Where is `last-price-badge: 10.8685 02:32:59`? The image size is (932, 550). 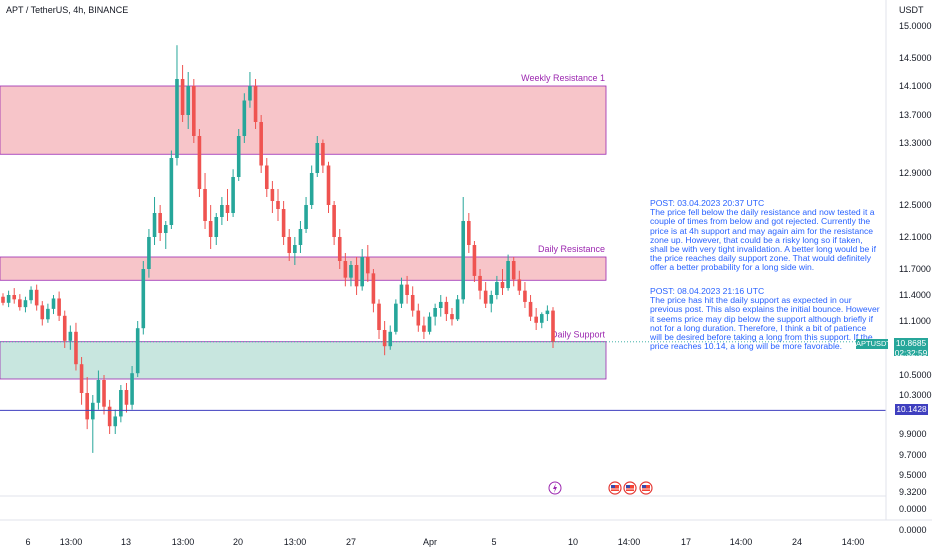
last-price-badge: 10.8685 02:32:59 is located at coordinates (911, 348).